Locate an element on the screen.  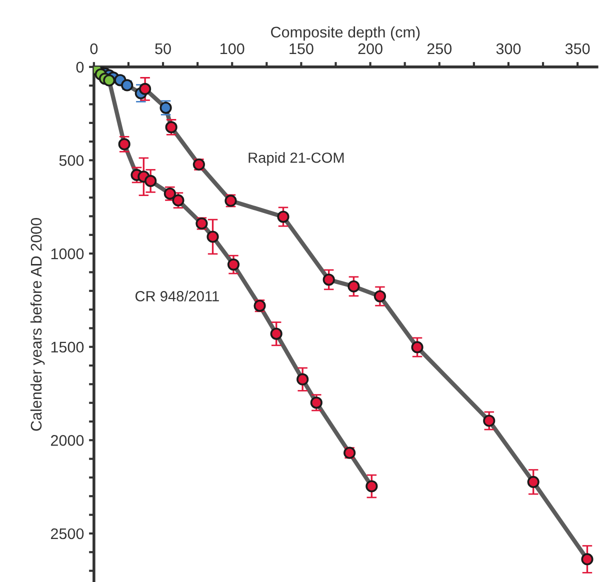
x-tick-label: 250 is located at coordinates (439, 48).